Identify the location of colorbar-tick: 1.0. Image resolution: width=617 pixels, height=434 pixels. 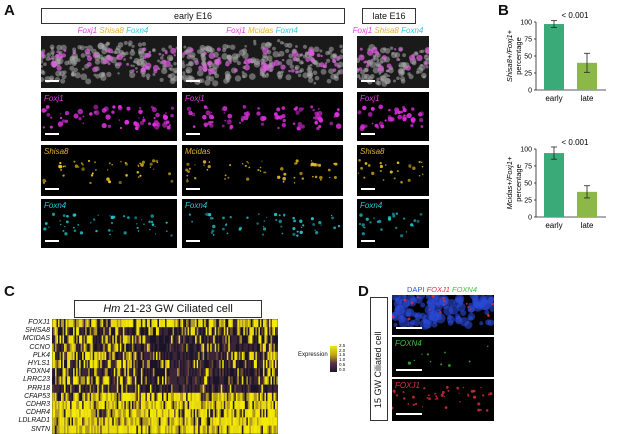
(342, 360).